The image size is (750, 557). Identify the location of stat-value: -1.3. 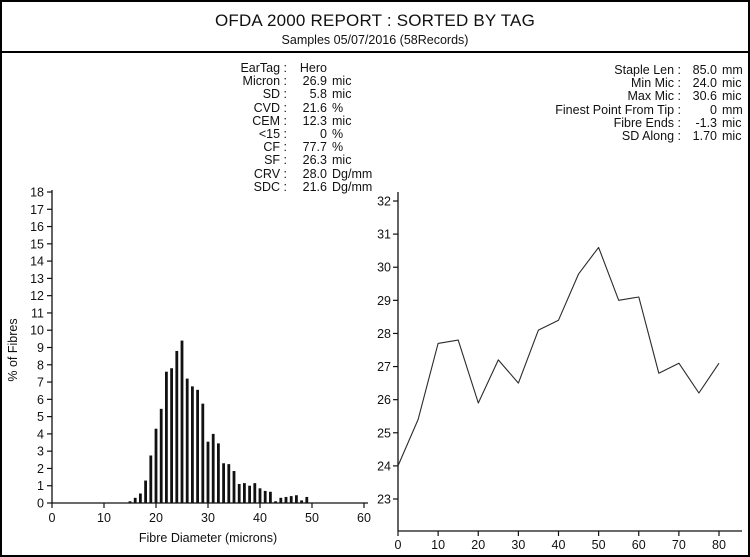
(706, 122).